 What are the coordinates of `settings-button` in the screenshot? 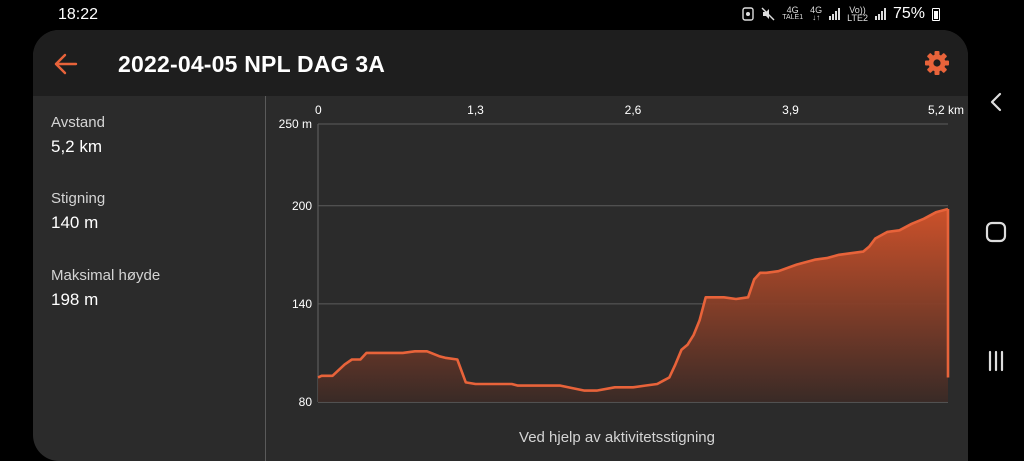 It's located at (937, 63).